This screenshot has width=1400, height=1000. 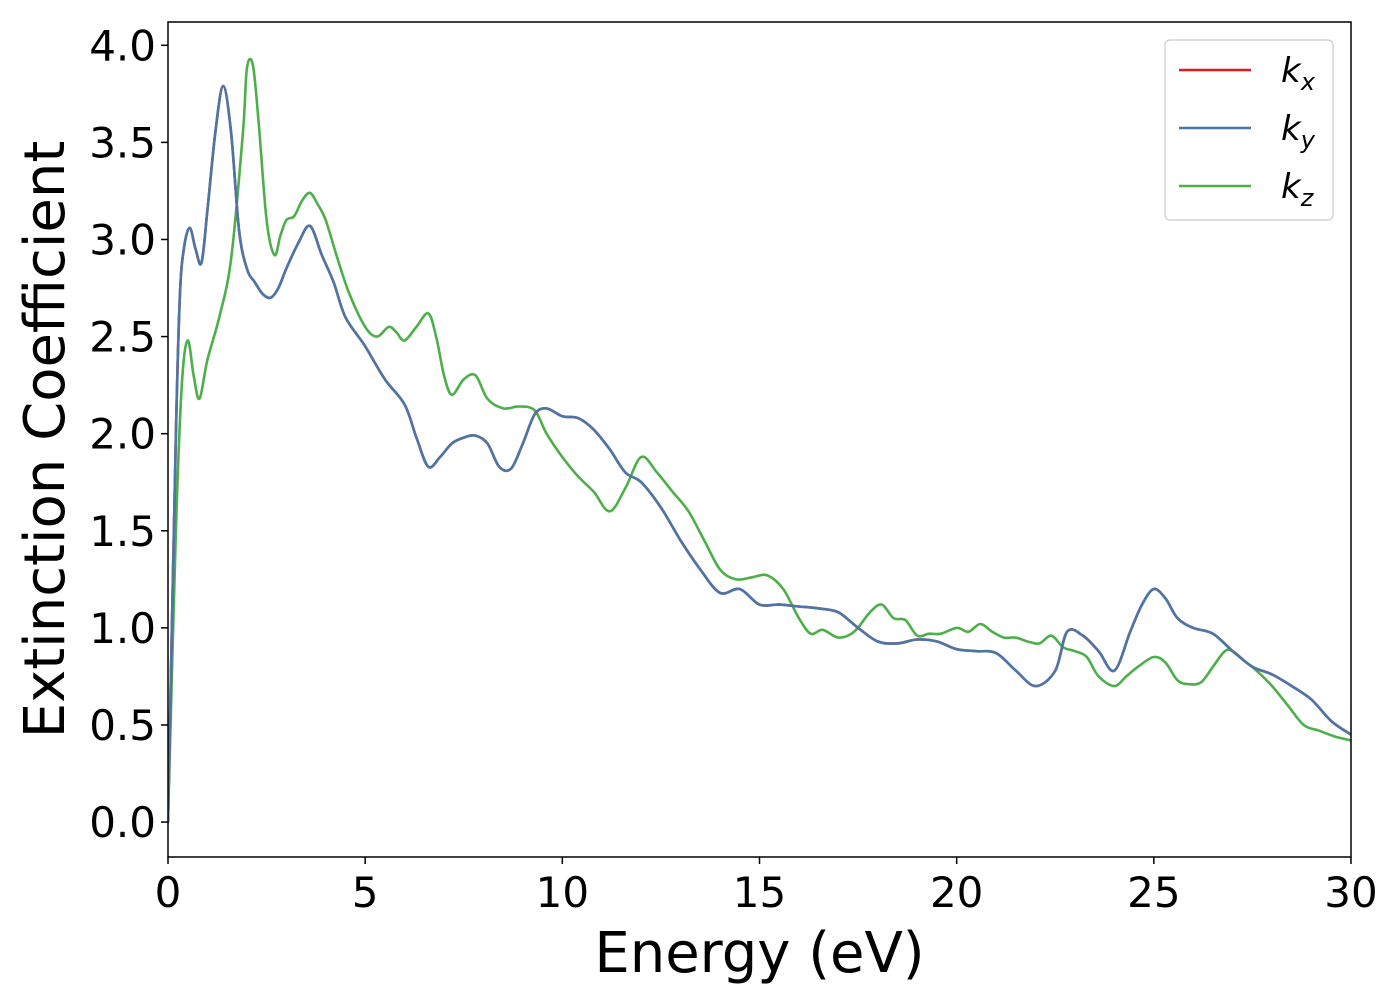 I want to click on legend-label-kz: kz, so click(x=1298, y=189).